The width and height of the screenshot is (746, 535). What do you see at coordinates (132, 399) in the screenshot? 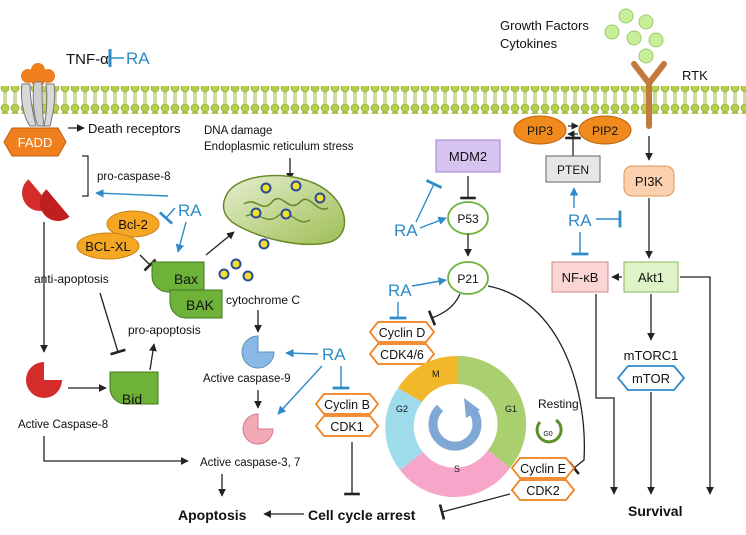
I see `bid-label: Bid` at bounding box center [132, 399].